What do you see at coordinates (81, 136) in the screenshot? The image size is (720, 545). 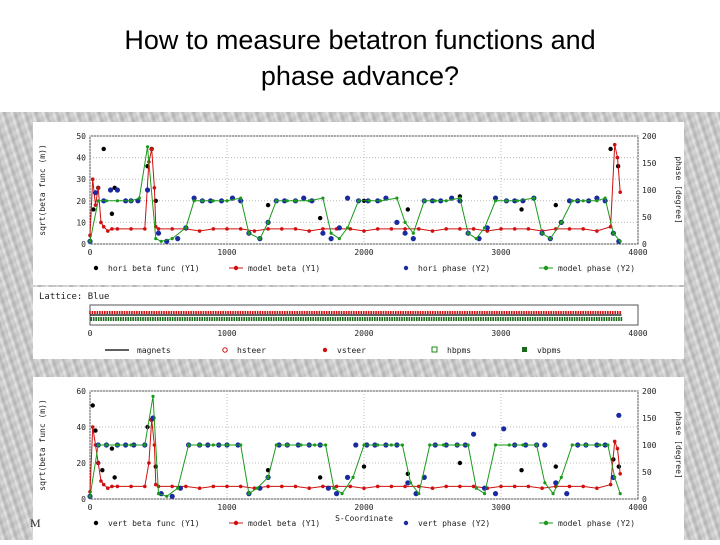 I see `horizontal-y1-tick-label: 50` at bounding box center [81, 136].